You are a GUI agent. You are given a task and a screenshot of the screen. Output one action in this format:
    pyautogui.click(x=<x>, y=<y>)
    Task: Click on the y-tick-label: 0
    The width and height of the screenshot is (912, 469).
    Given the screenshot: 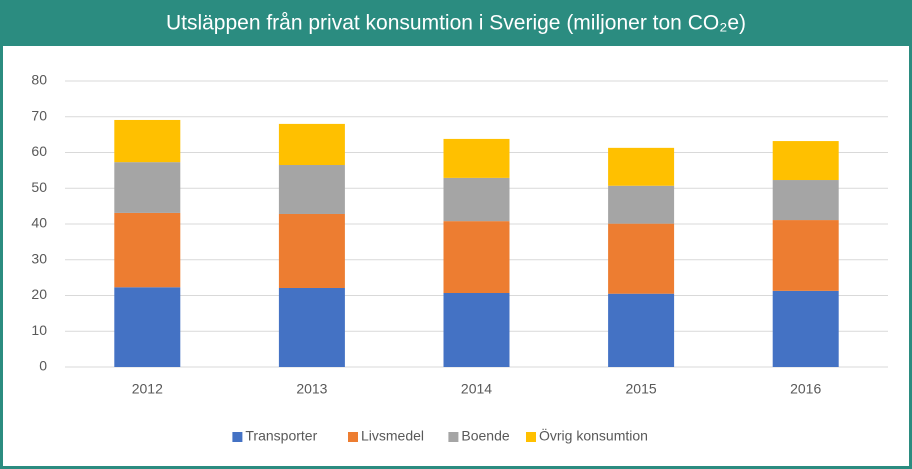 What is the action you would take?
    pyautogui.click(x=43, y=366)
    